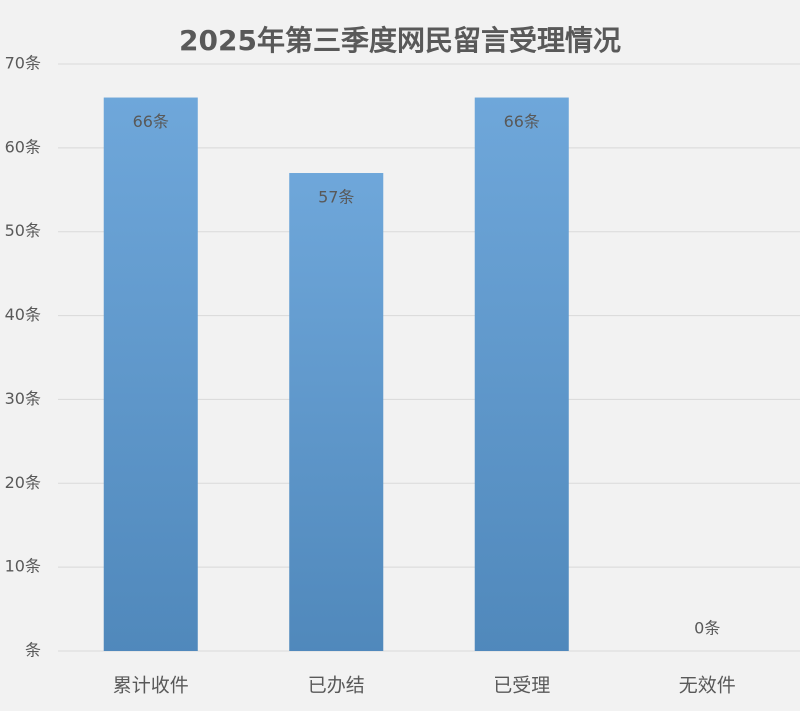 The image size is (800, 711). What do you see at coordinates (23, 398) in the screenshot?
I see `y-tick-label: 30条` at bounding box center [23, 398].